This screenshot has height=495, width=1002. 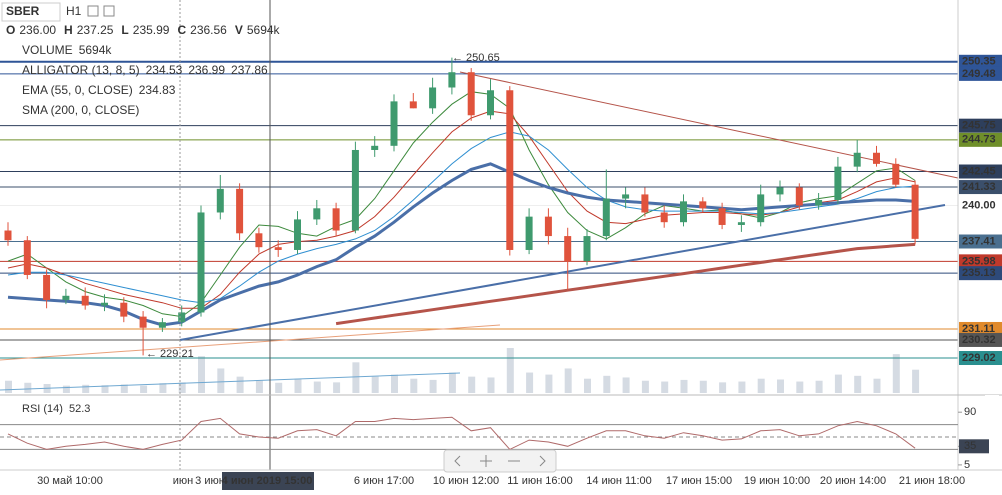 I want to click on x-tick-label: 10 июн 12:00, so click(x=466, y=481).